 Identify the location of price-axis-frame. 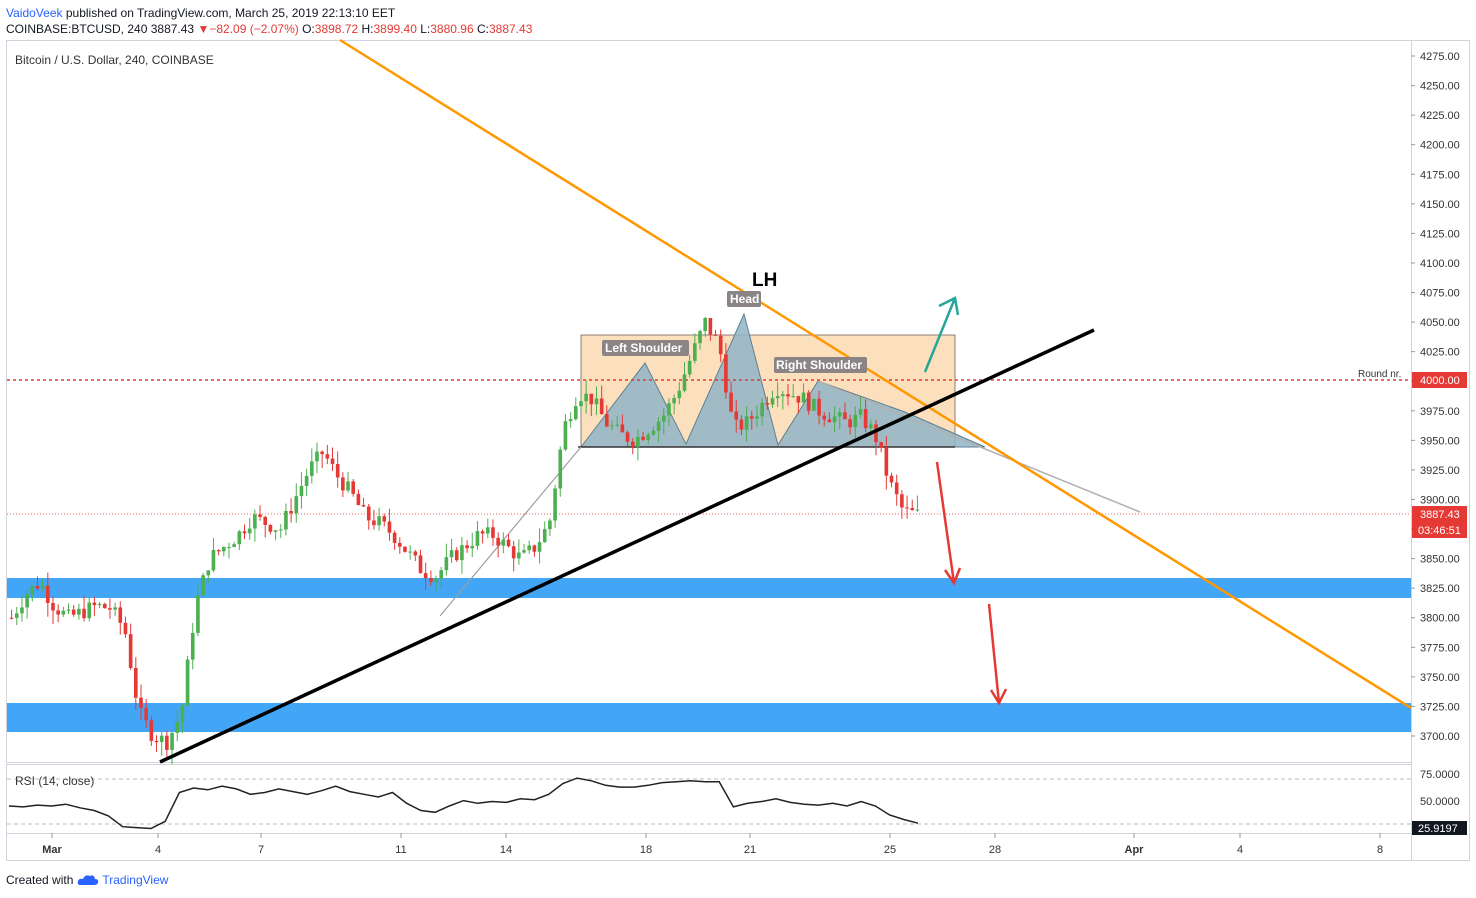
(1440, 450).